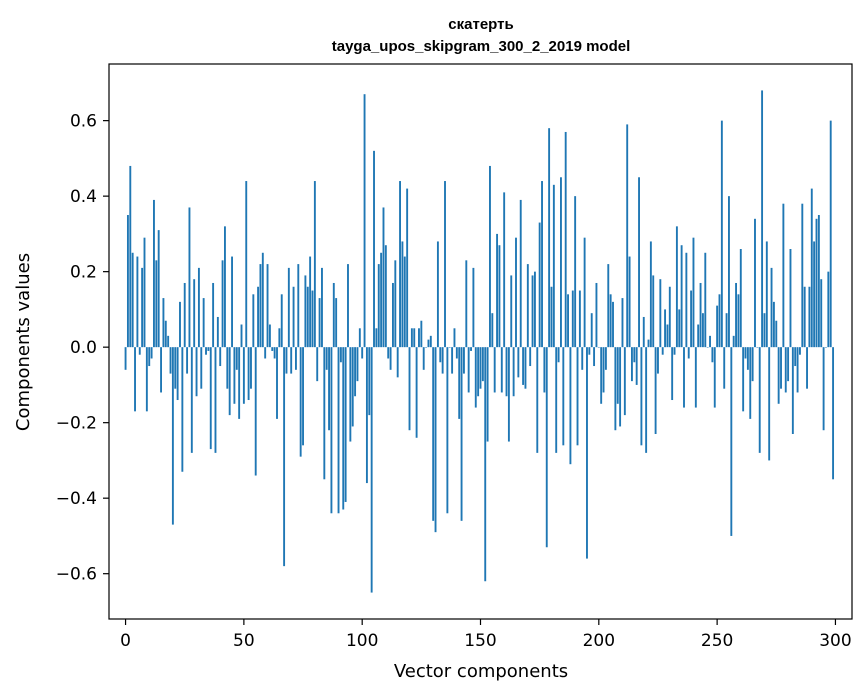 The height and width of the screenshot is (696, 867). I want to click on chart-title-line1: скатерть, so click(480, 24).